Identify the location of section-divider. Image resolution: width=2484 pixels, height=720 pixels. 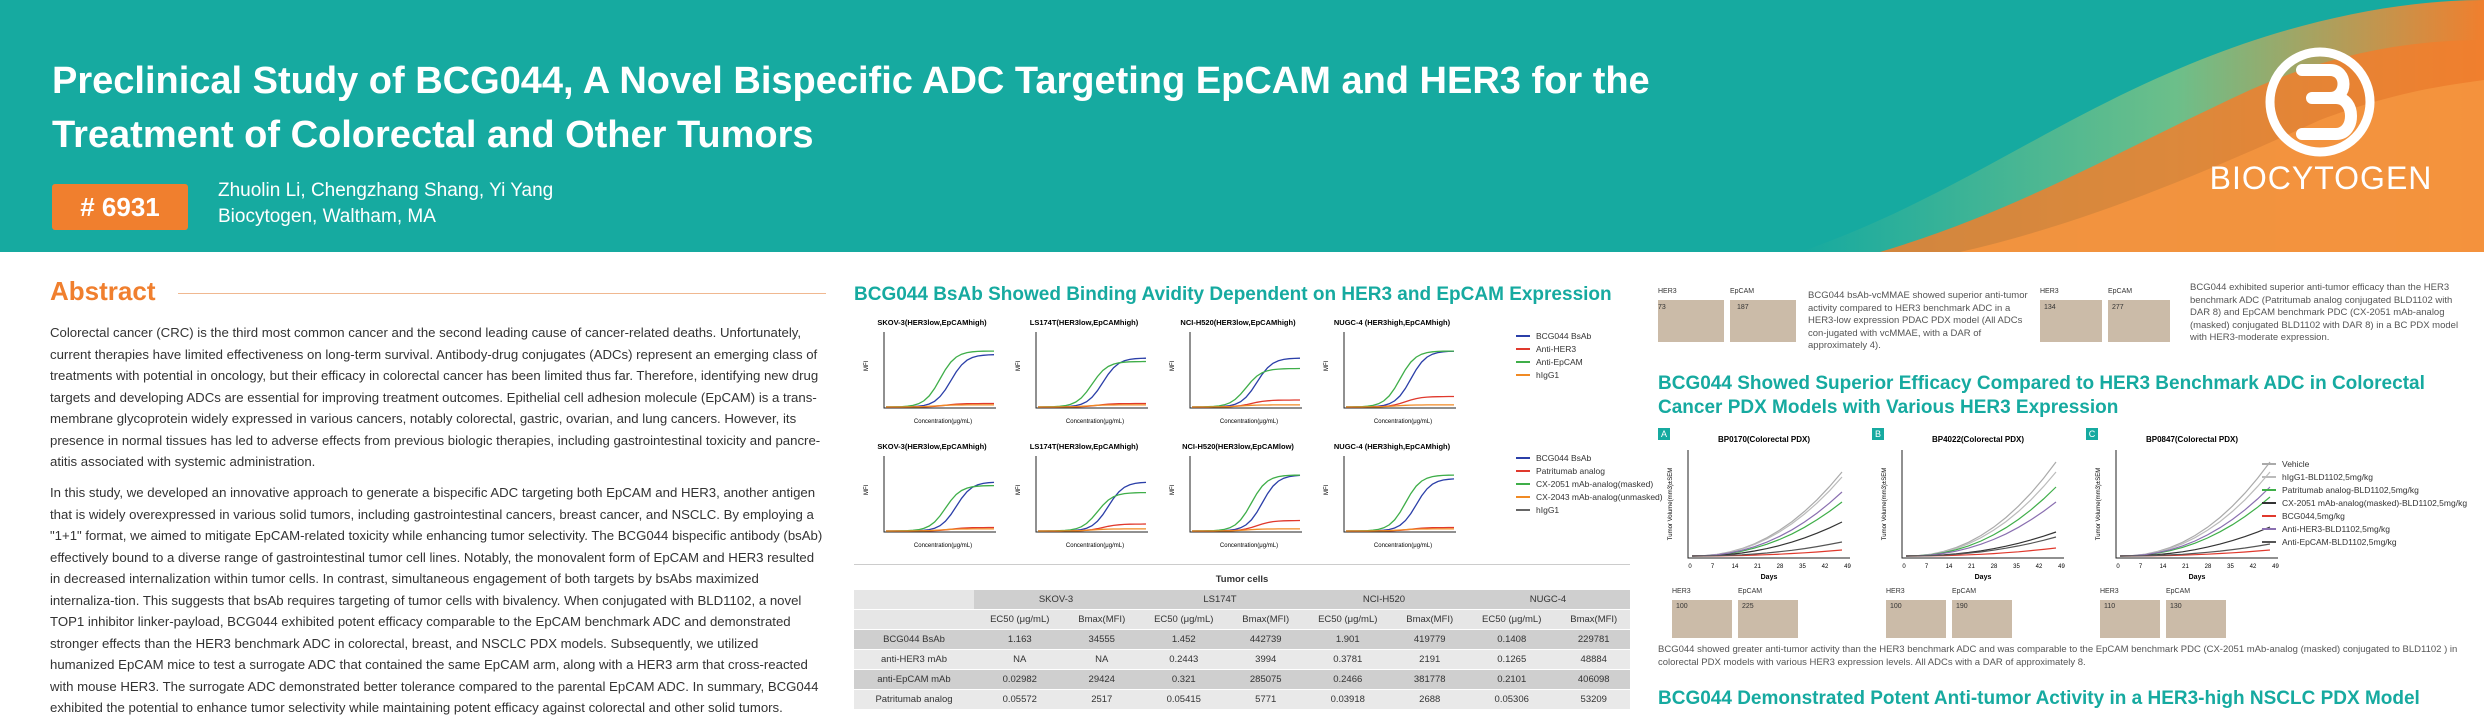
(1242, 564).